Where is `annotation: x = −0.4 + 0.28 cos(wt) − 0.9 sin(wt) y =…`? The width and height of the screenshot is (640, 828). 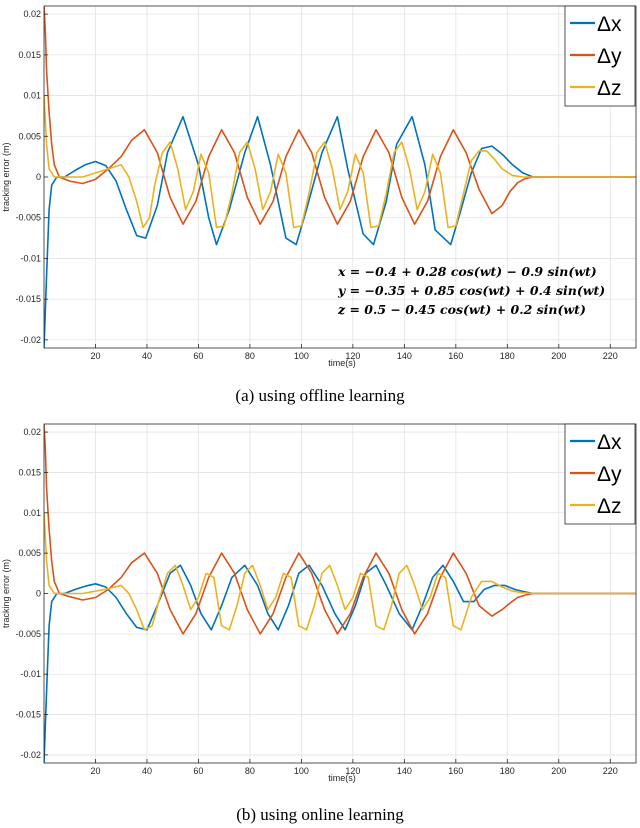
annotation: x = −0.4 + 0.28 cos(wt) − 0.9 sin(wt) y =… is located at coordinates (471, 290).